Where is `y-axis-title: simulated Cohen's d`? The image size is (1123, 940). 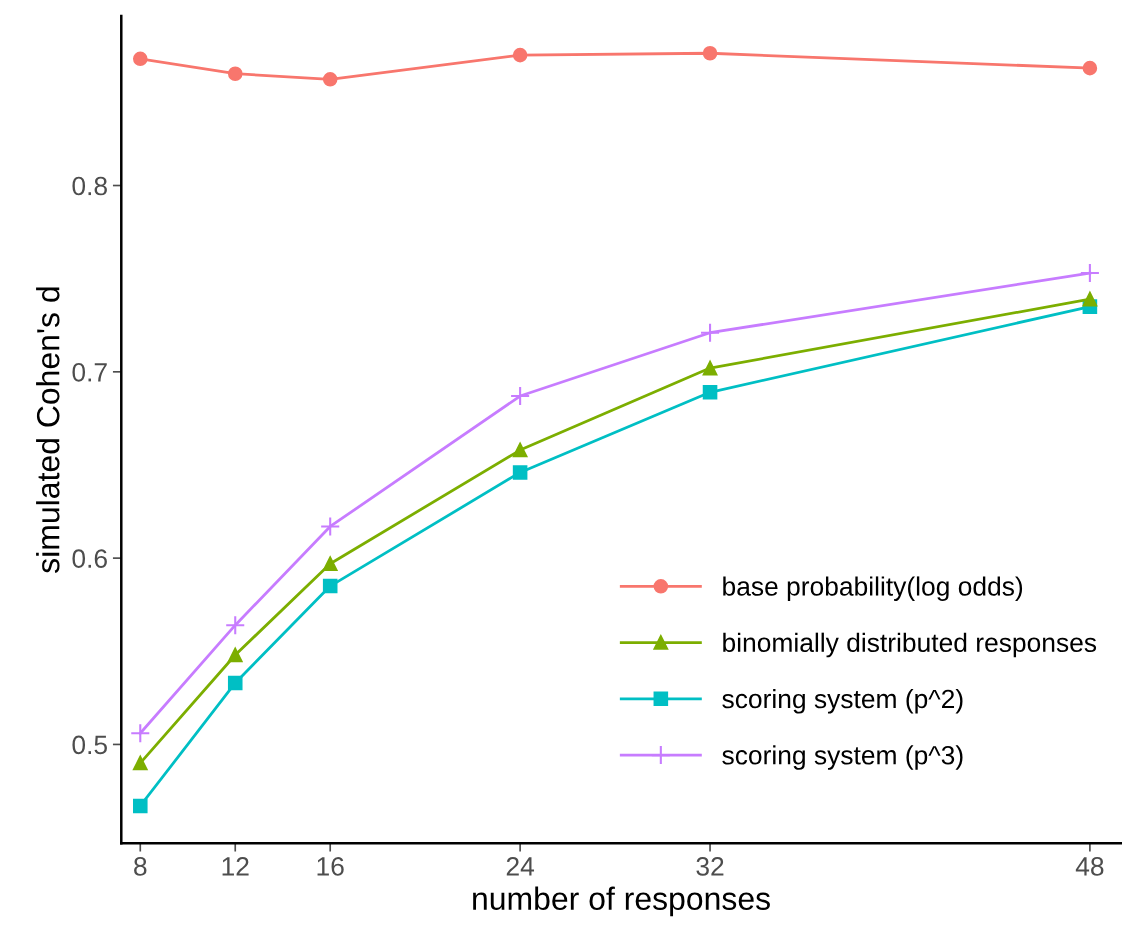 y-axis-title: simulated Cohen's d is located at coordinates (48, 430).